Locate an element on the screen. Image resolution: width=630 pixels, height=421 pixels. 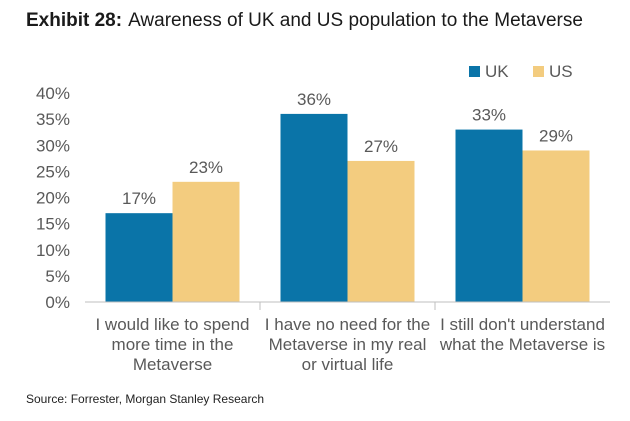
data-label: 23% is located at coordinates (206, 167).